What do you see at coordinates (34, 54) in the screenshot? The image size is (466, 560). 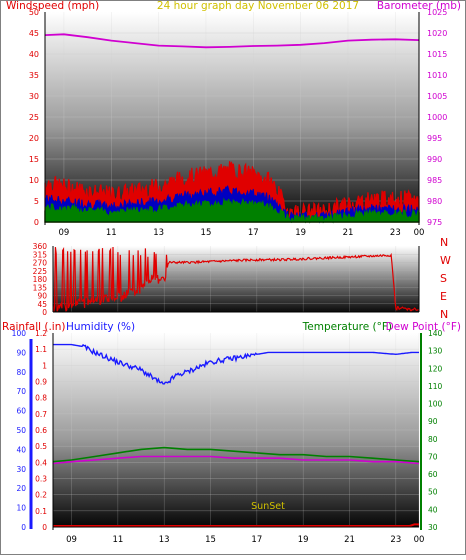 I see `windspeed-tick-label: 40` at bounding box center [34, 54].